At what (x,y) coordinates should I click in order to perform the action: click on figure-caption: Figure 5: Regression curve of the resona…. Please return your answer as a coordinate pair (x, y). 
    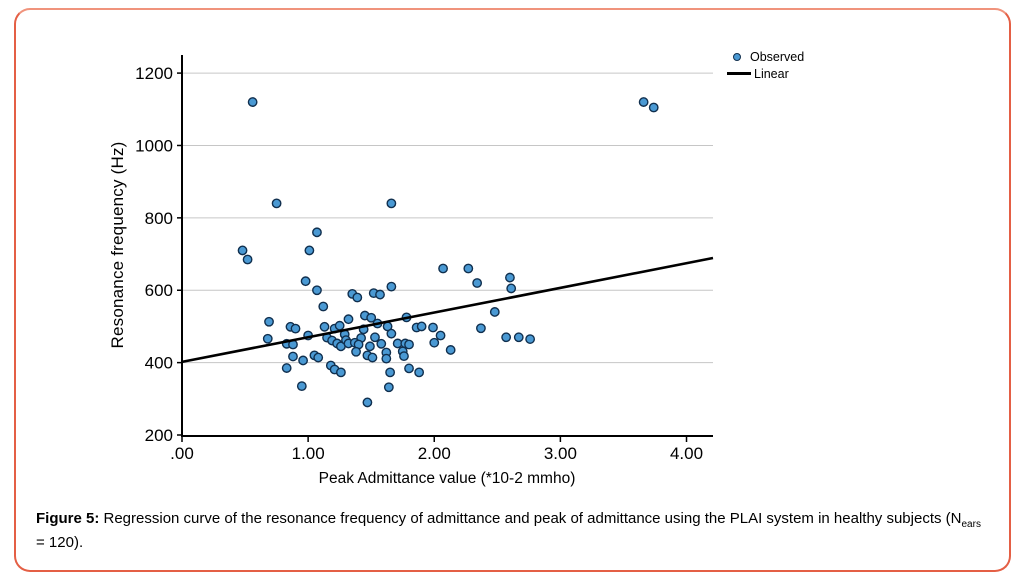
    Looking at the image, I should click on (516, 531).